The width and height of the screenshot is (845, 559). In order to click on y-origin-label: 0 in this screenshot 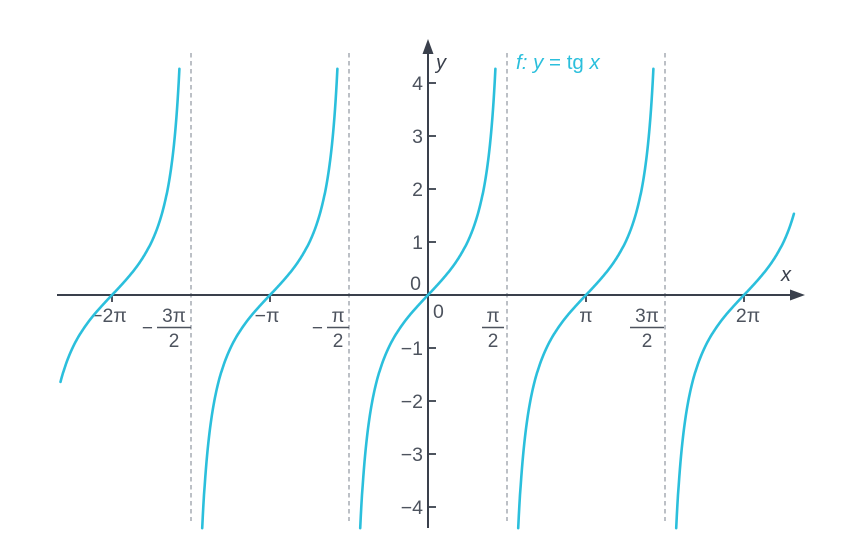, I will do `click(415, 284)`.